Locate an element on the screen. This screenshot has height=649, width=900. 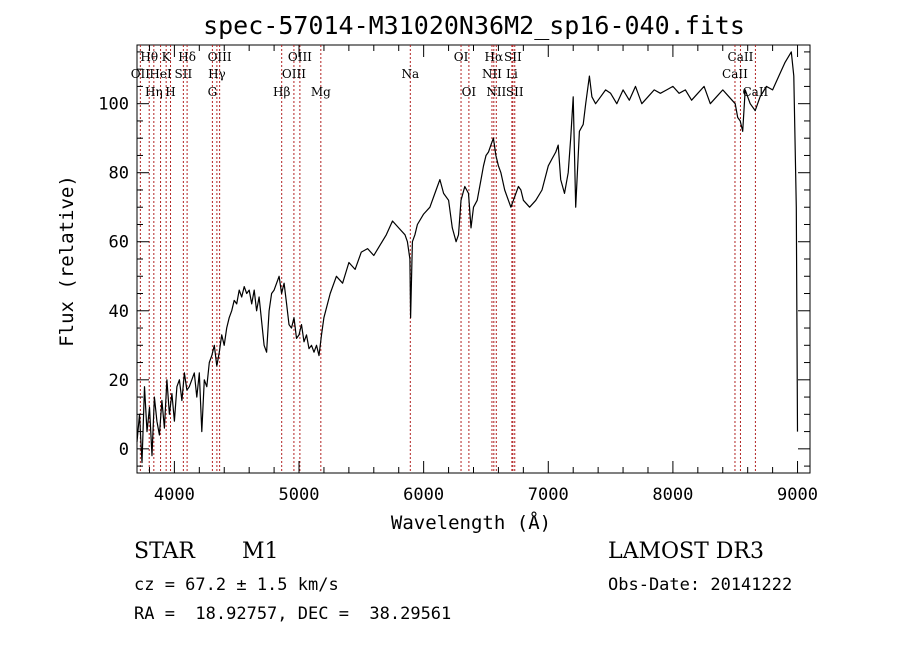
y-tick-label: 20 is located at coordinates (119, 381).